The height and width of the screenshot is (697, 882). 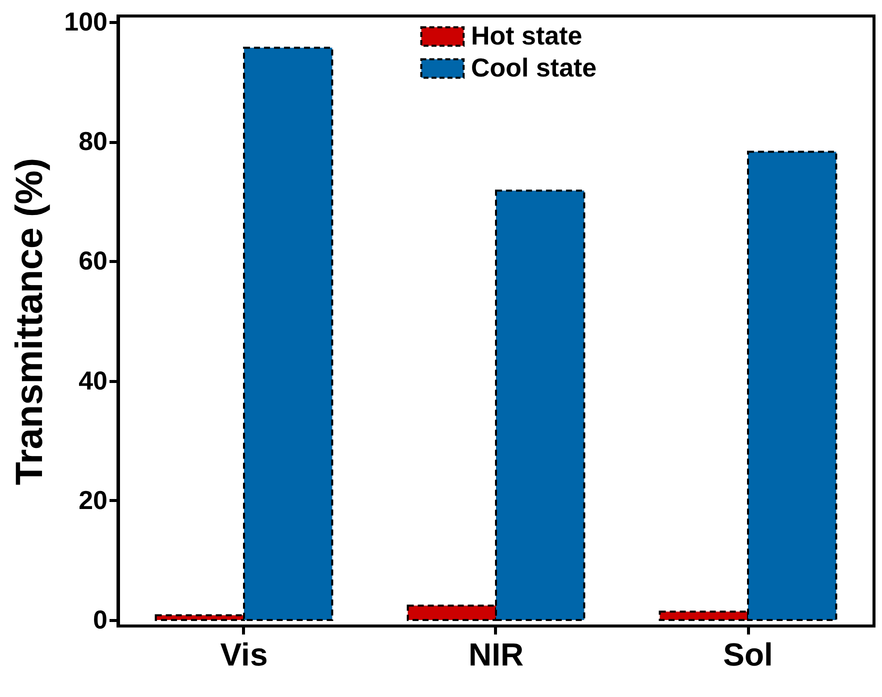 What do you see at coordinates (748, 654) in the screenshot?
I see `x-tick-label: Sol` at bounding box center [748, 654].